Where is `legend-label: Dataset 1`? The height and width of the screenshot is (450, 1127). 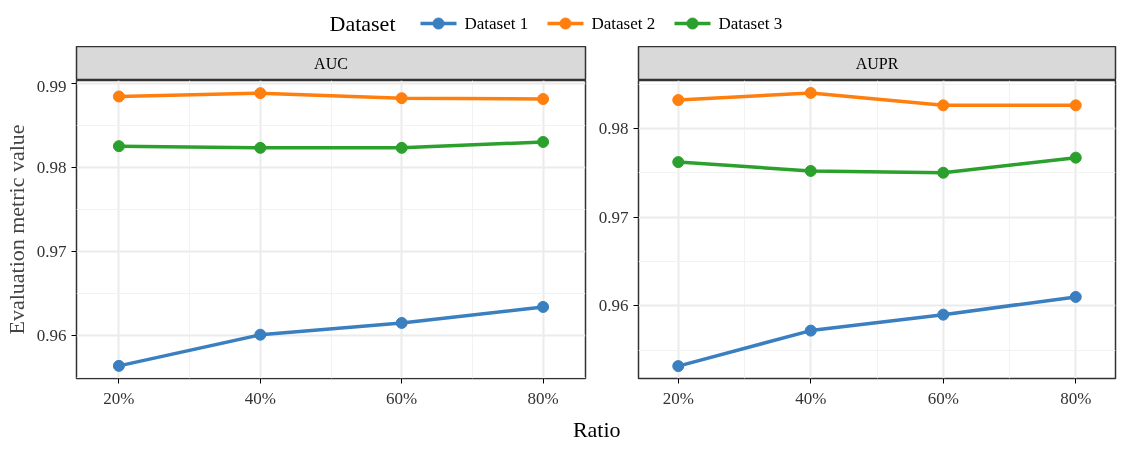 legend-label: Dataset 1 is located at coordinates (496, 23).